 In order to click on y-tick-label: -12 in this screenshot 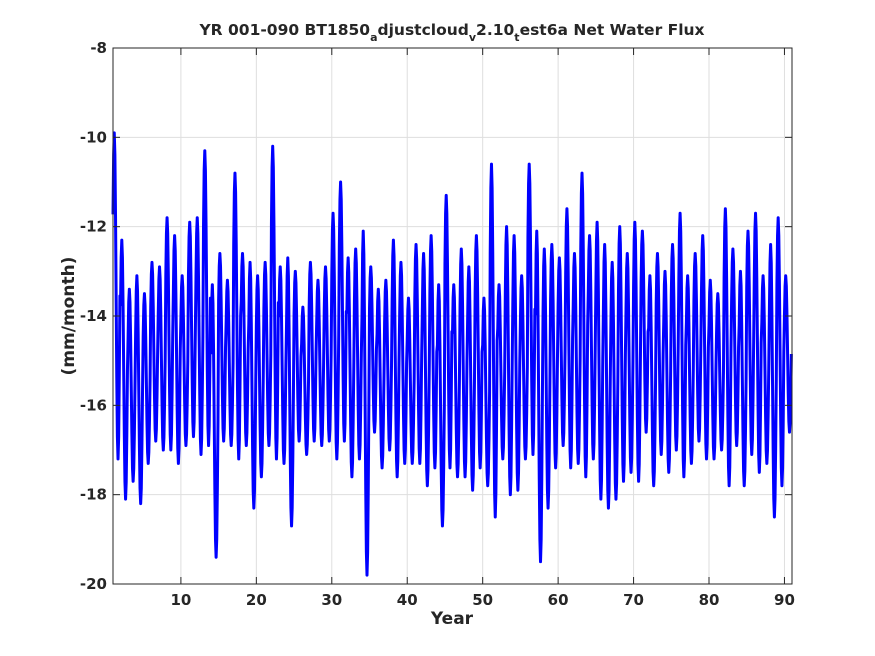, I will do `click(93, 227)`.